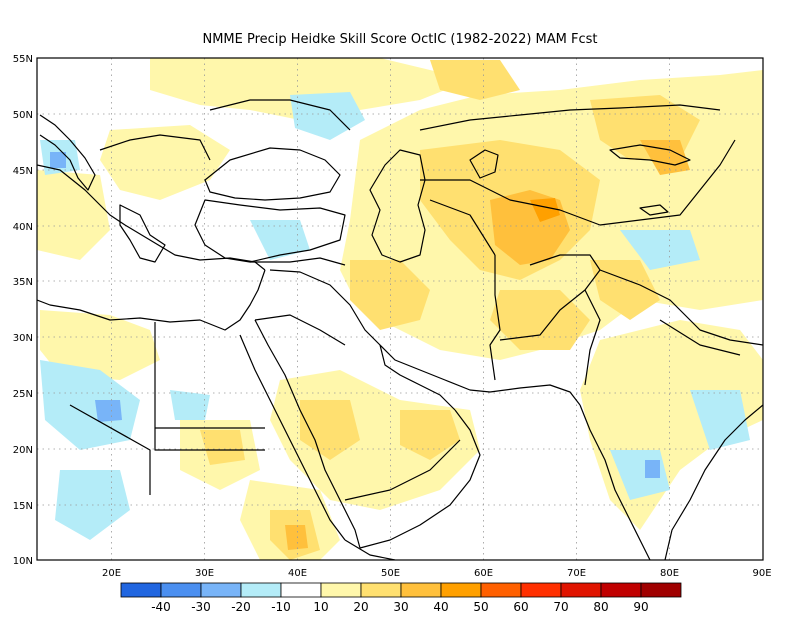 The height and width of the screenshot is (618, 800). What do you see at coordinates (480, 607) in the screenshot?
I see `legend-label: 50` at bounding box center [480, 607].